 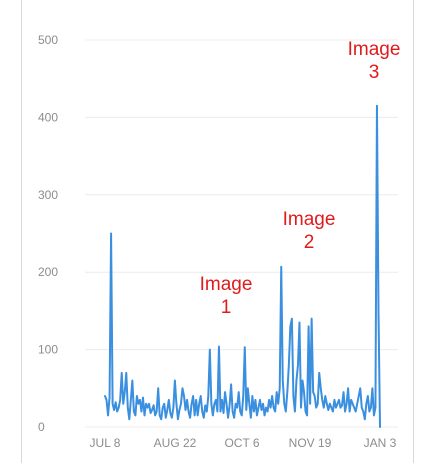 I want to click on panel-border-left, so click(x=21, y=231).